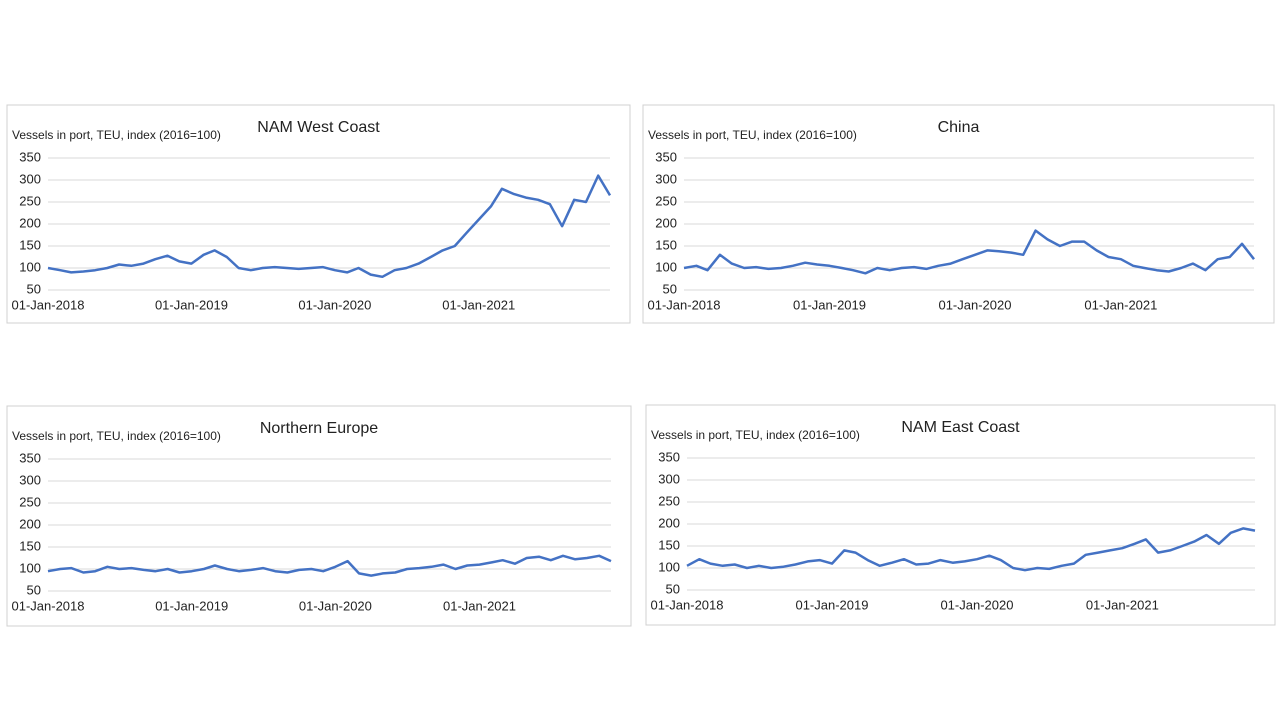 The image size is (1280, 720). What do you see at coordinates (319, 428) in the screenshot?
I see `chart-title: Northern Europe` at bounding box center [319, 428].